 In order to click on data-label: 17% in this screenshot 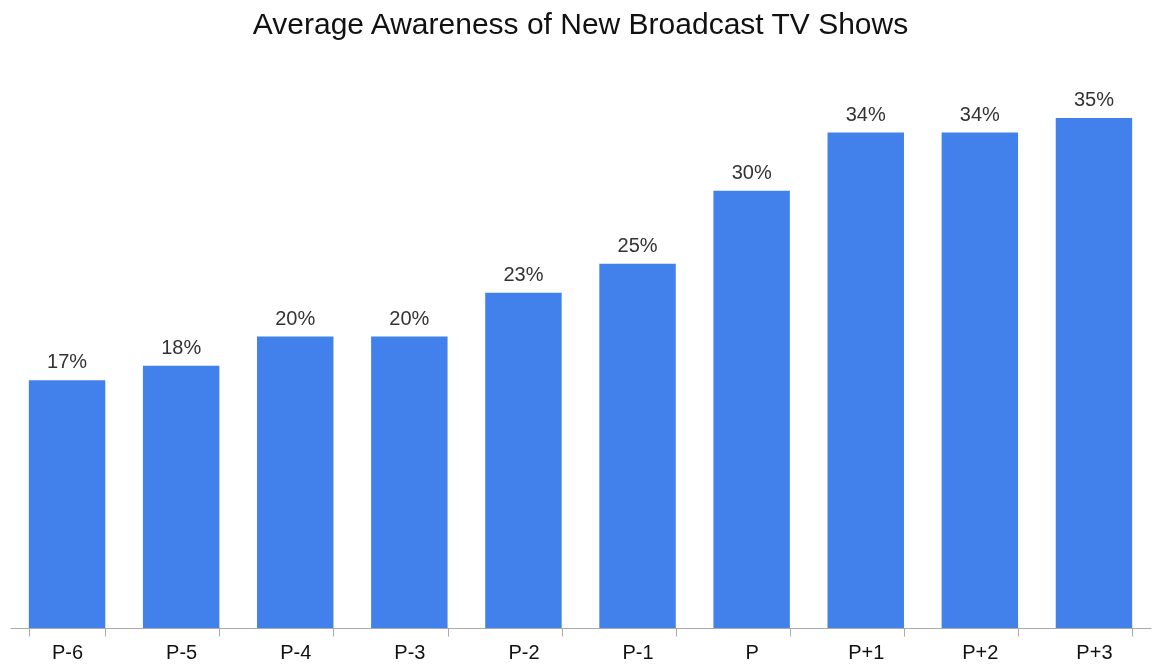, I will do `click(67, 361)`.